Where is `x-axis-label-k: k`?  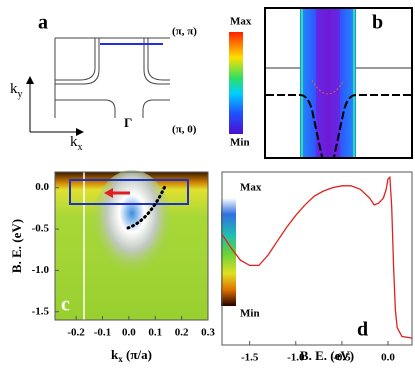 x-axis-label-k: k is located at coordinates (115, 354).